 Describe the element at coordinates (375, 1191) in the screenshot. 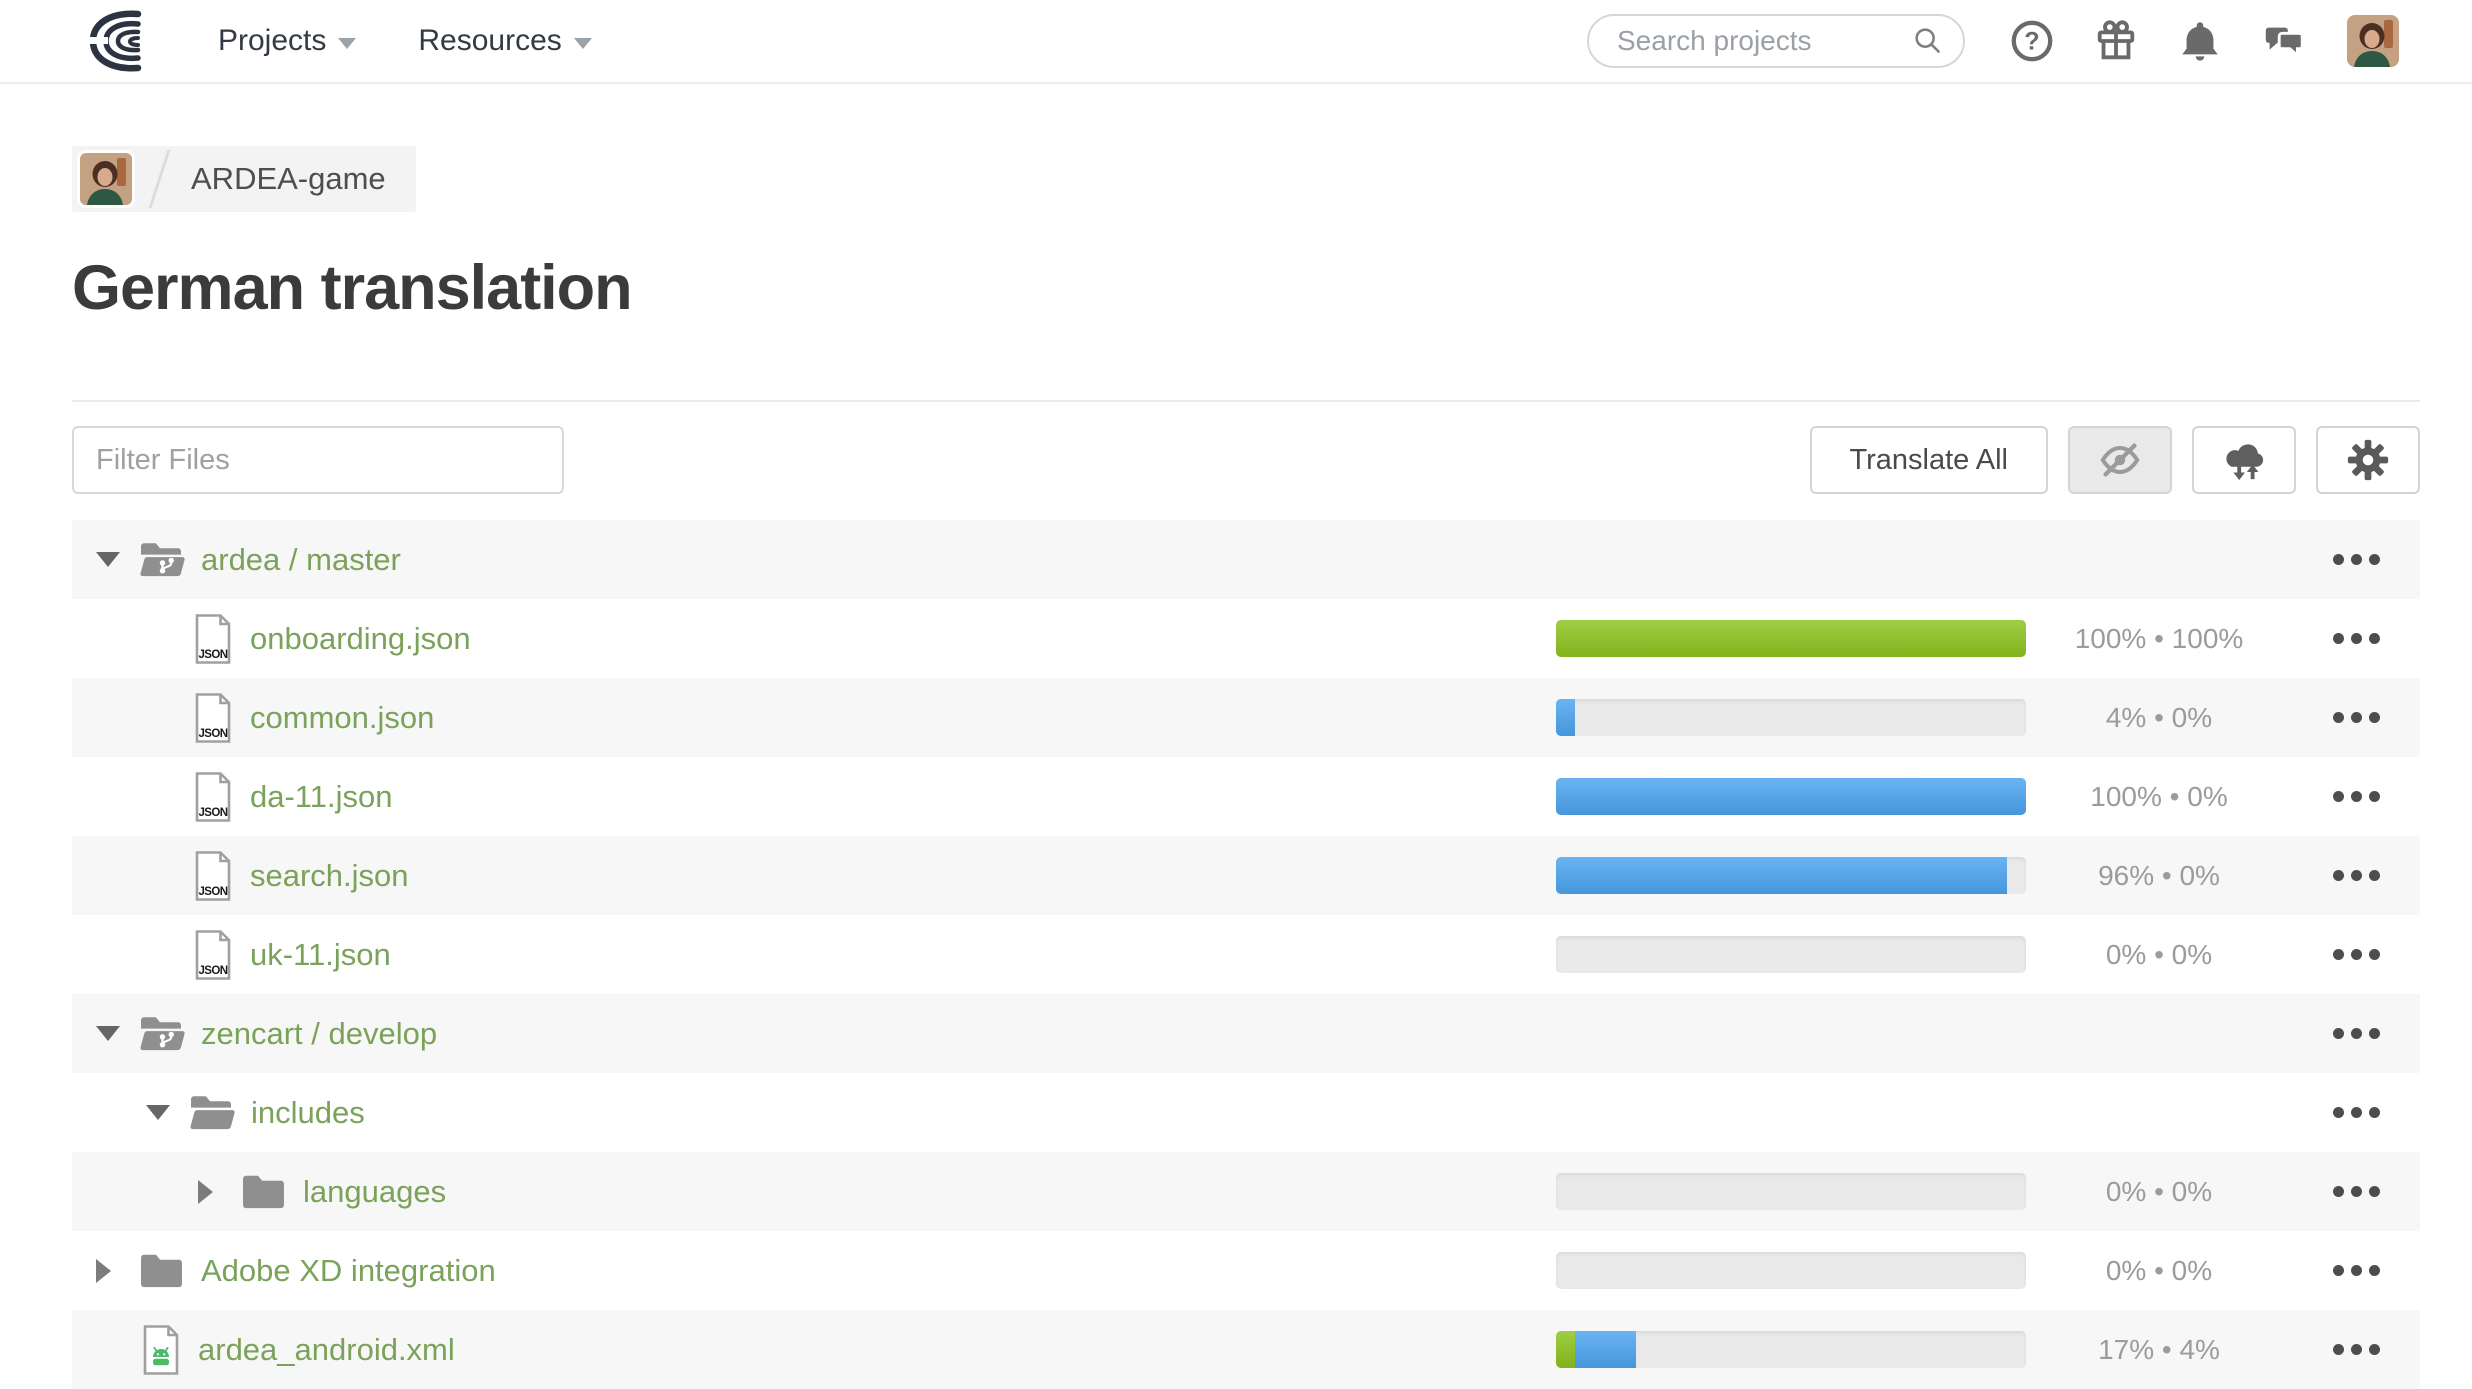

I see `folder-link: languages` at that location.